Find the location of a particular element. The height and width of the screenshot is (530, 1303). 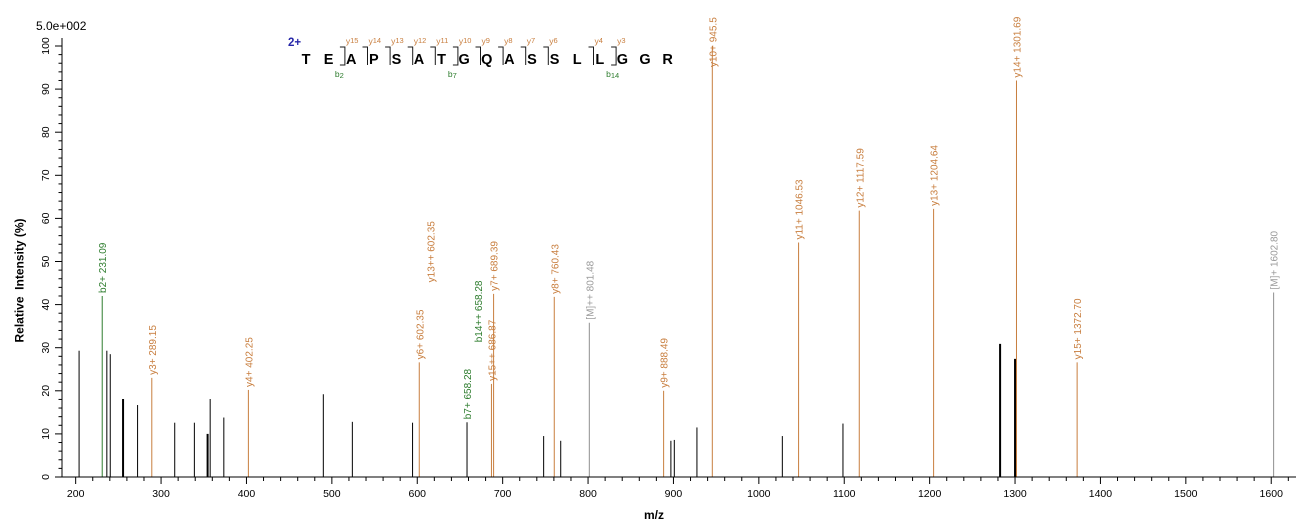

peak-annotation-label: y8+ 760.43 is located at coordinates (555, 269).